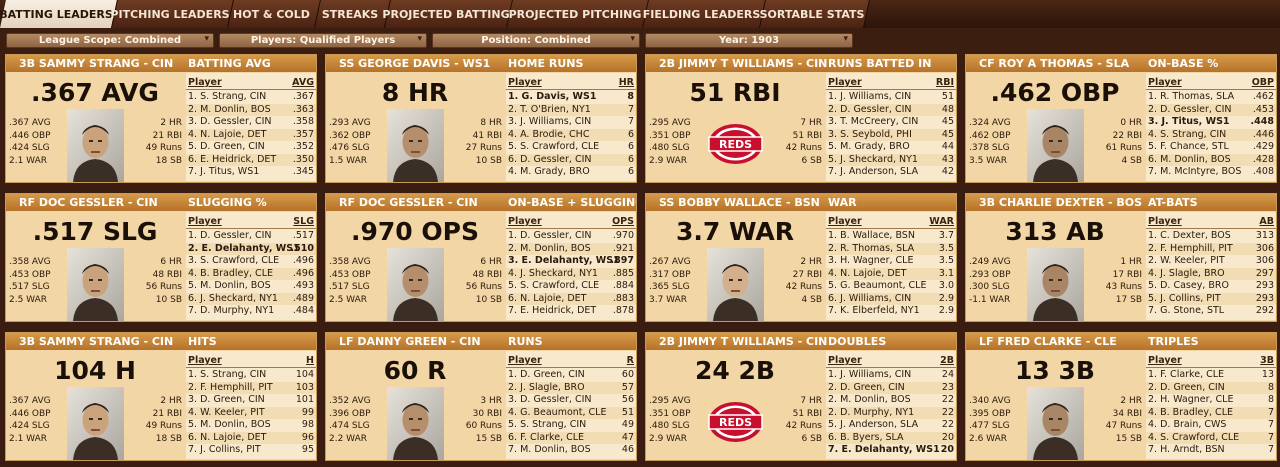  What do you see at coordinates (251, 298) in the screenshot?
I see `leaderboard-row: 6. J. Sheckard, NY1 .489` at bounding box center [251, 298].